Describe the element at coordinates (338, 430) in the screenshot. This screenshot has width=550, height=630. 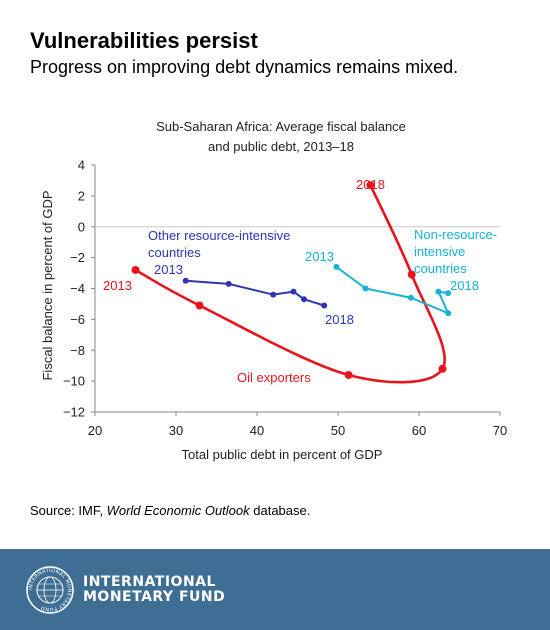
I see `x-tick-label: 50` at that location.